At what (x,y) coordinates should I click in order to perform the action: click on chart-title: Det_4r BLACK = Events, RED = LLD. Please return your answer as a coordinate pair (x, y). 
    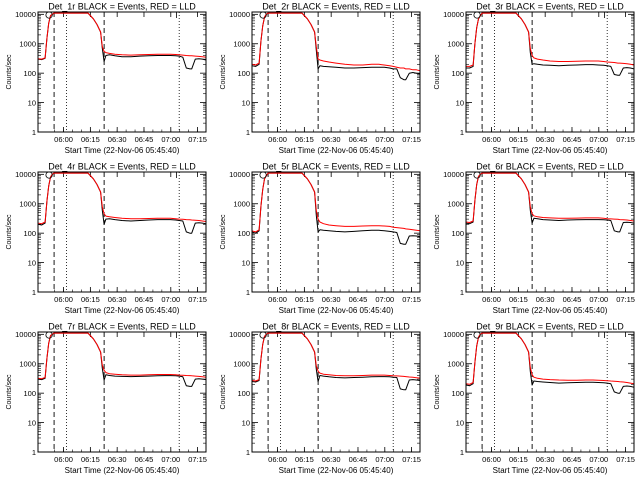
    Looking at the image, I should click on (122, 167).